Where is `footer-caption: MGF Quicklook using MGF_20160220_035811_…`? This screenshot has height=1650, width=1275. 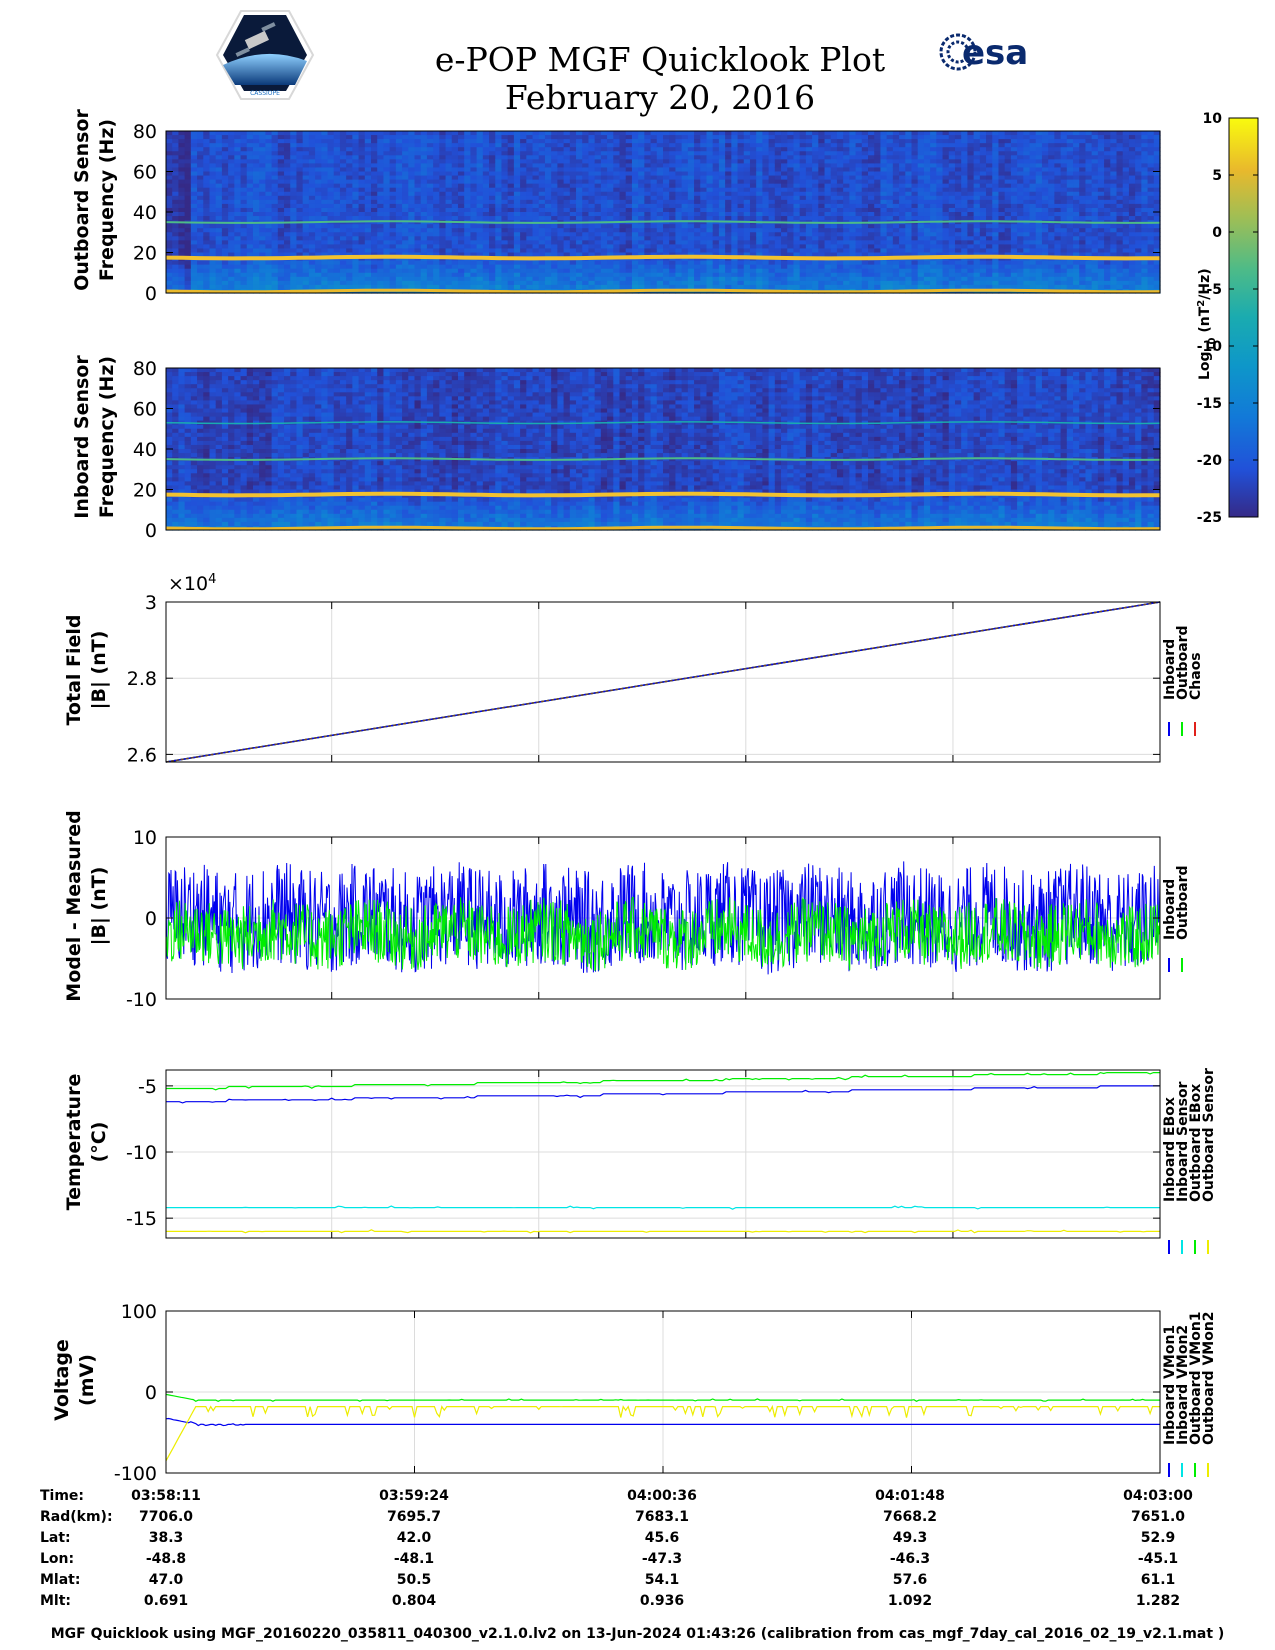
footer-caption: MGF Quicklook using MGF_20160220_035811_… is located at coordinates (637, 1634).